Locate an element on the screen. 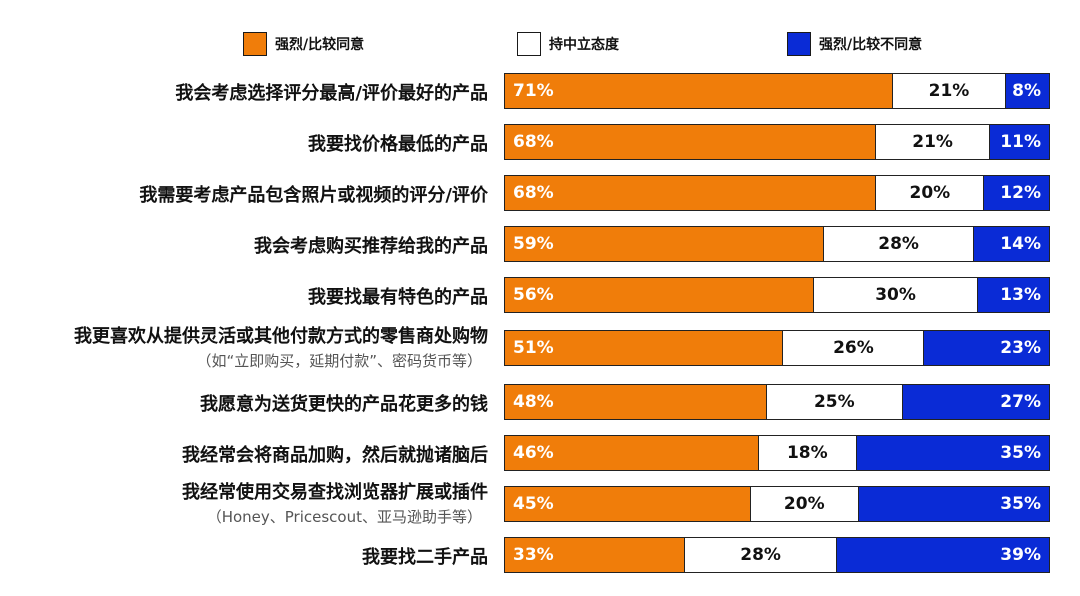  bar-neutral-5: 30% is located at coordinates (895, 295).